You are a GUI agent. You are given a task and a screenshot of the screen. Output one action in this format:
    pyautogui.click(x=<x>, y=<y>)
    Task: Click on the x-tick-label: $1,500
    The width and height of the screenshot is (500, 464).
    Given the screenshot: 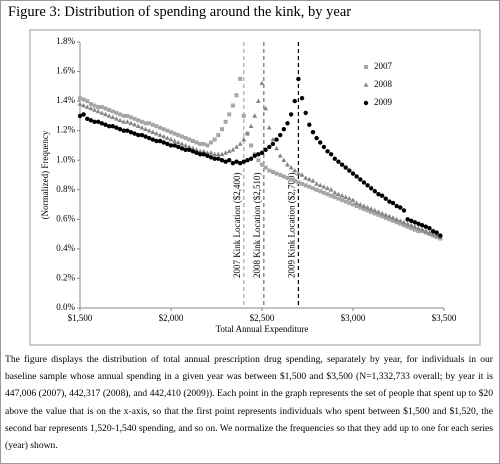 What is the action you would take?
    pyautogui.click(x=80, y=318)
    